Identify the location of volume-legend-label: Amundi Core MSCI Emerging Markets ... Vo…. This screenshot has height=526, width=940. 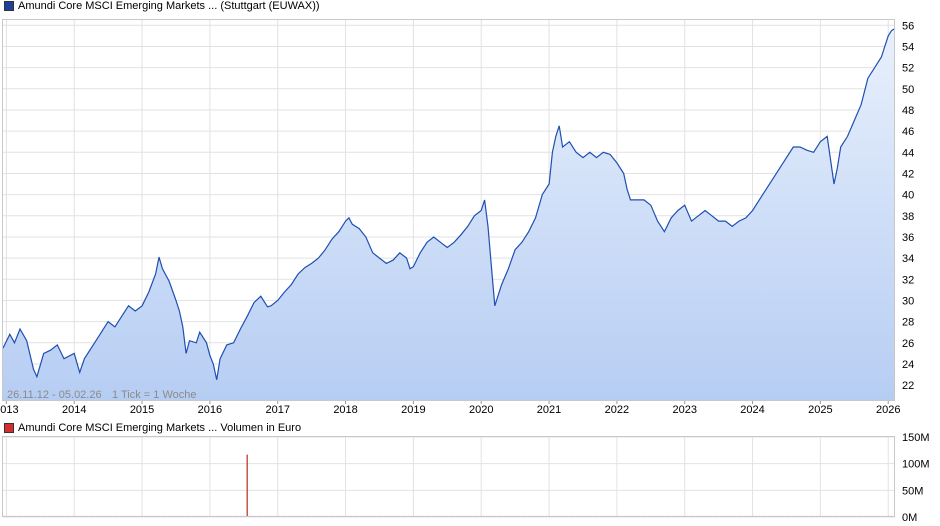
(160, 428).